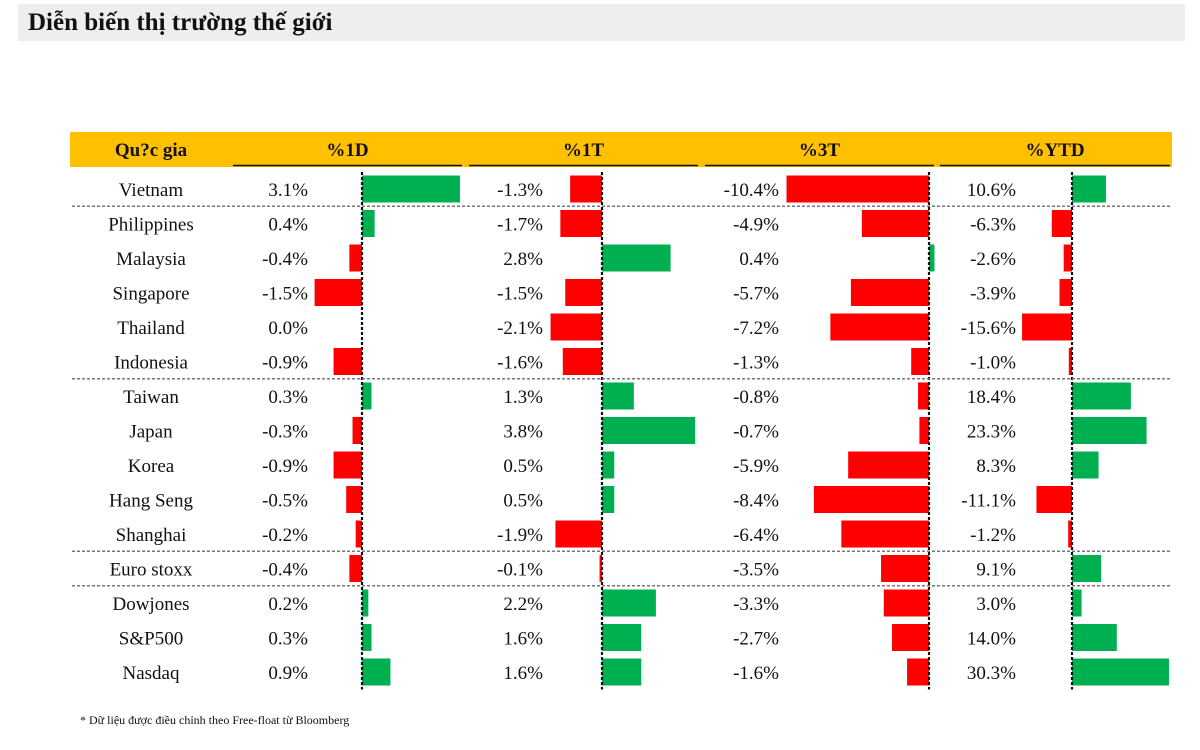 This screenshot has height=750, width=1200. Describe the element at coordinates (993, 294) in the screenshot. I see `value-label: -3.9%` at that location.